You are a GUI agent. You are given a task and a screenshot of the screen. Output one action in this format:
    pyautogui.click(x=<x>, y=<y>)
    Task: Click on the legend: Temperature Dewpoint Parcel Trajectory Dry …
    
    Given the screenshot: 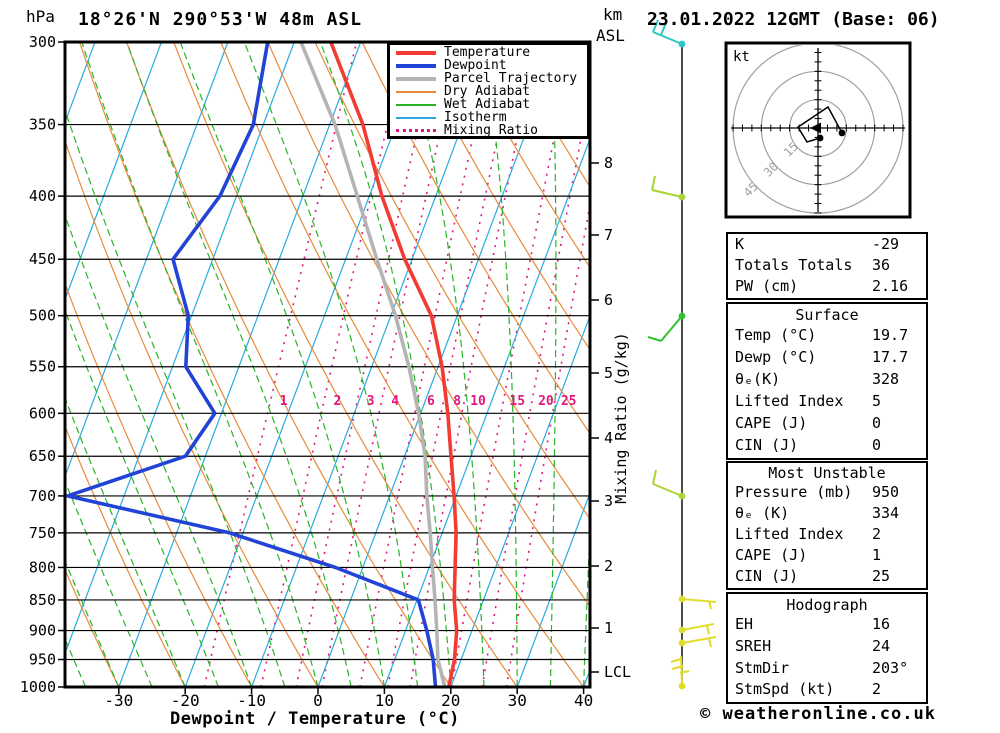 What is the action you would take?
    pyautogui.click(x=488, y=90)
    